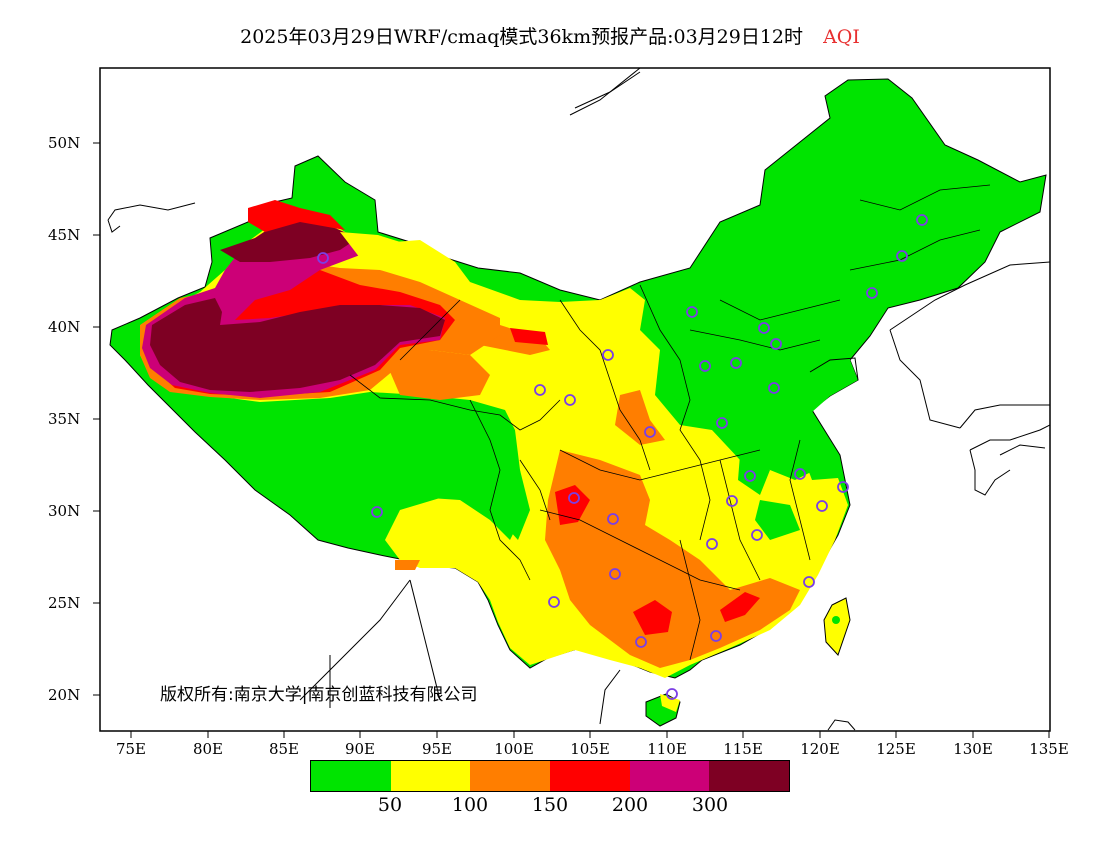 The image size is (1100, 850). I want to click on lat-label-50n: 50N, so click(64, 143).